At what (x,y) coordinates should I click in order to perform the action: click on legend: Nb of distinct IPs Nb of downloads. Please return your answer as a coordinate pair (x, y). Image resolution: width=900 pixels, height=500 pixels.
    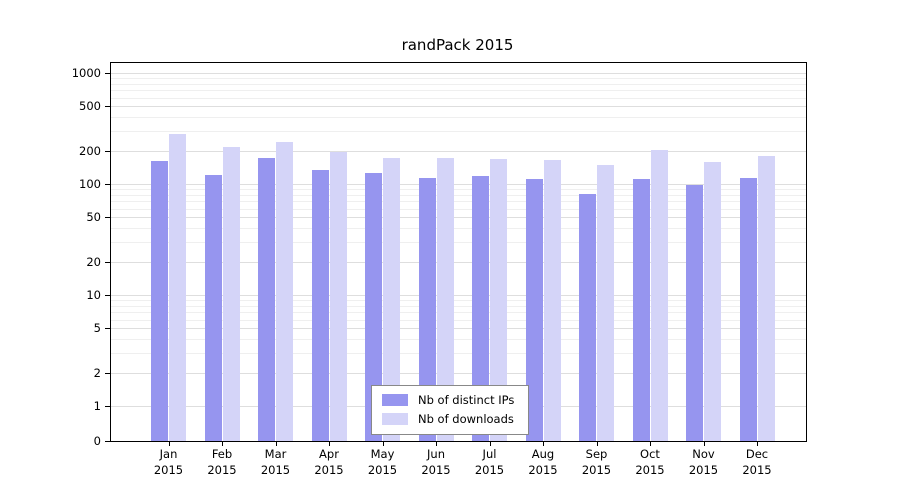
    Looking at the image, I should click on (450, 410).